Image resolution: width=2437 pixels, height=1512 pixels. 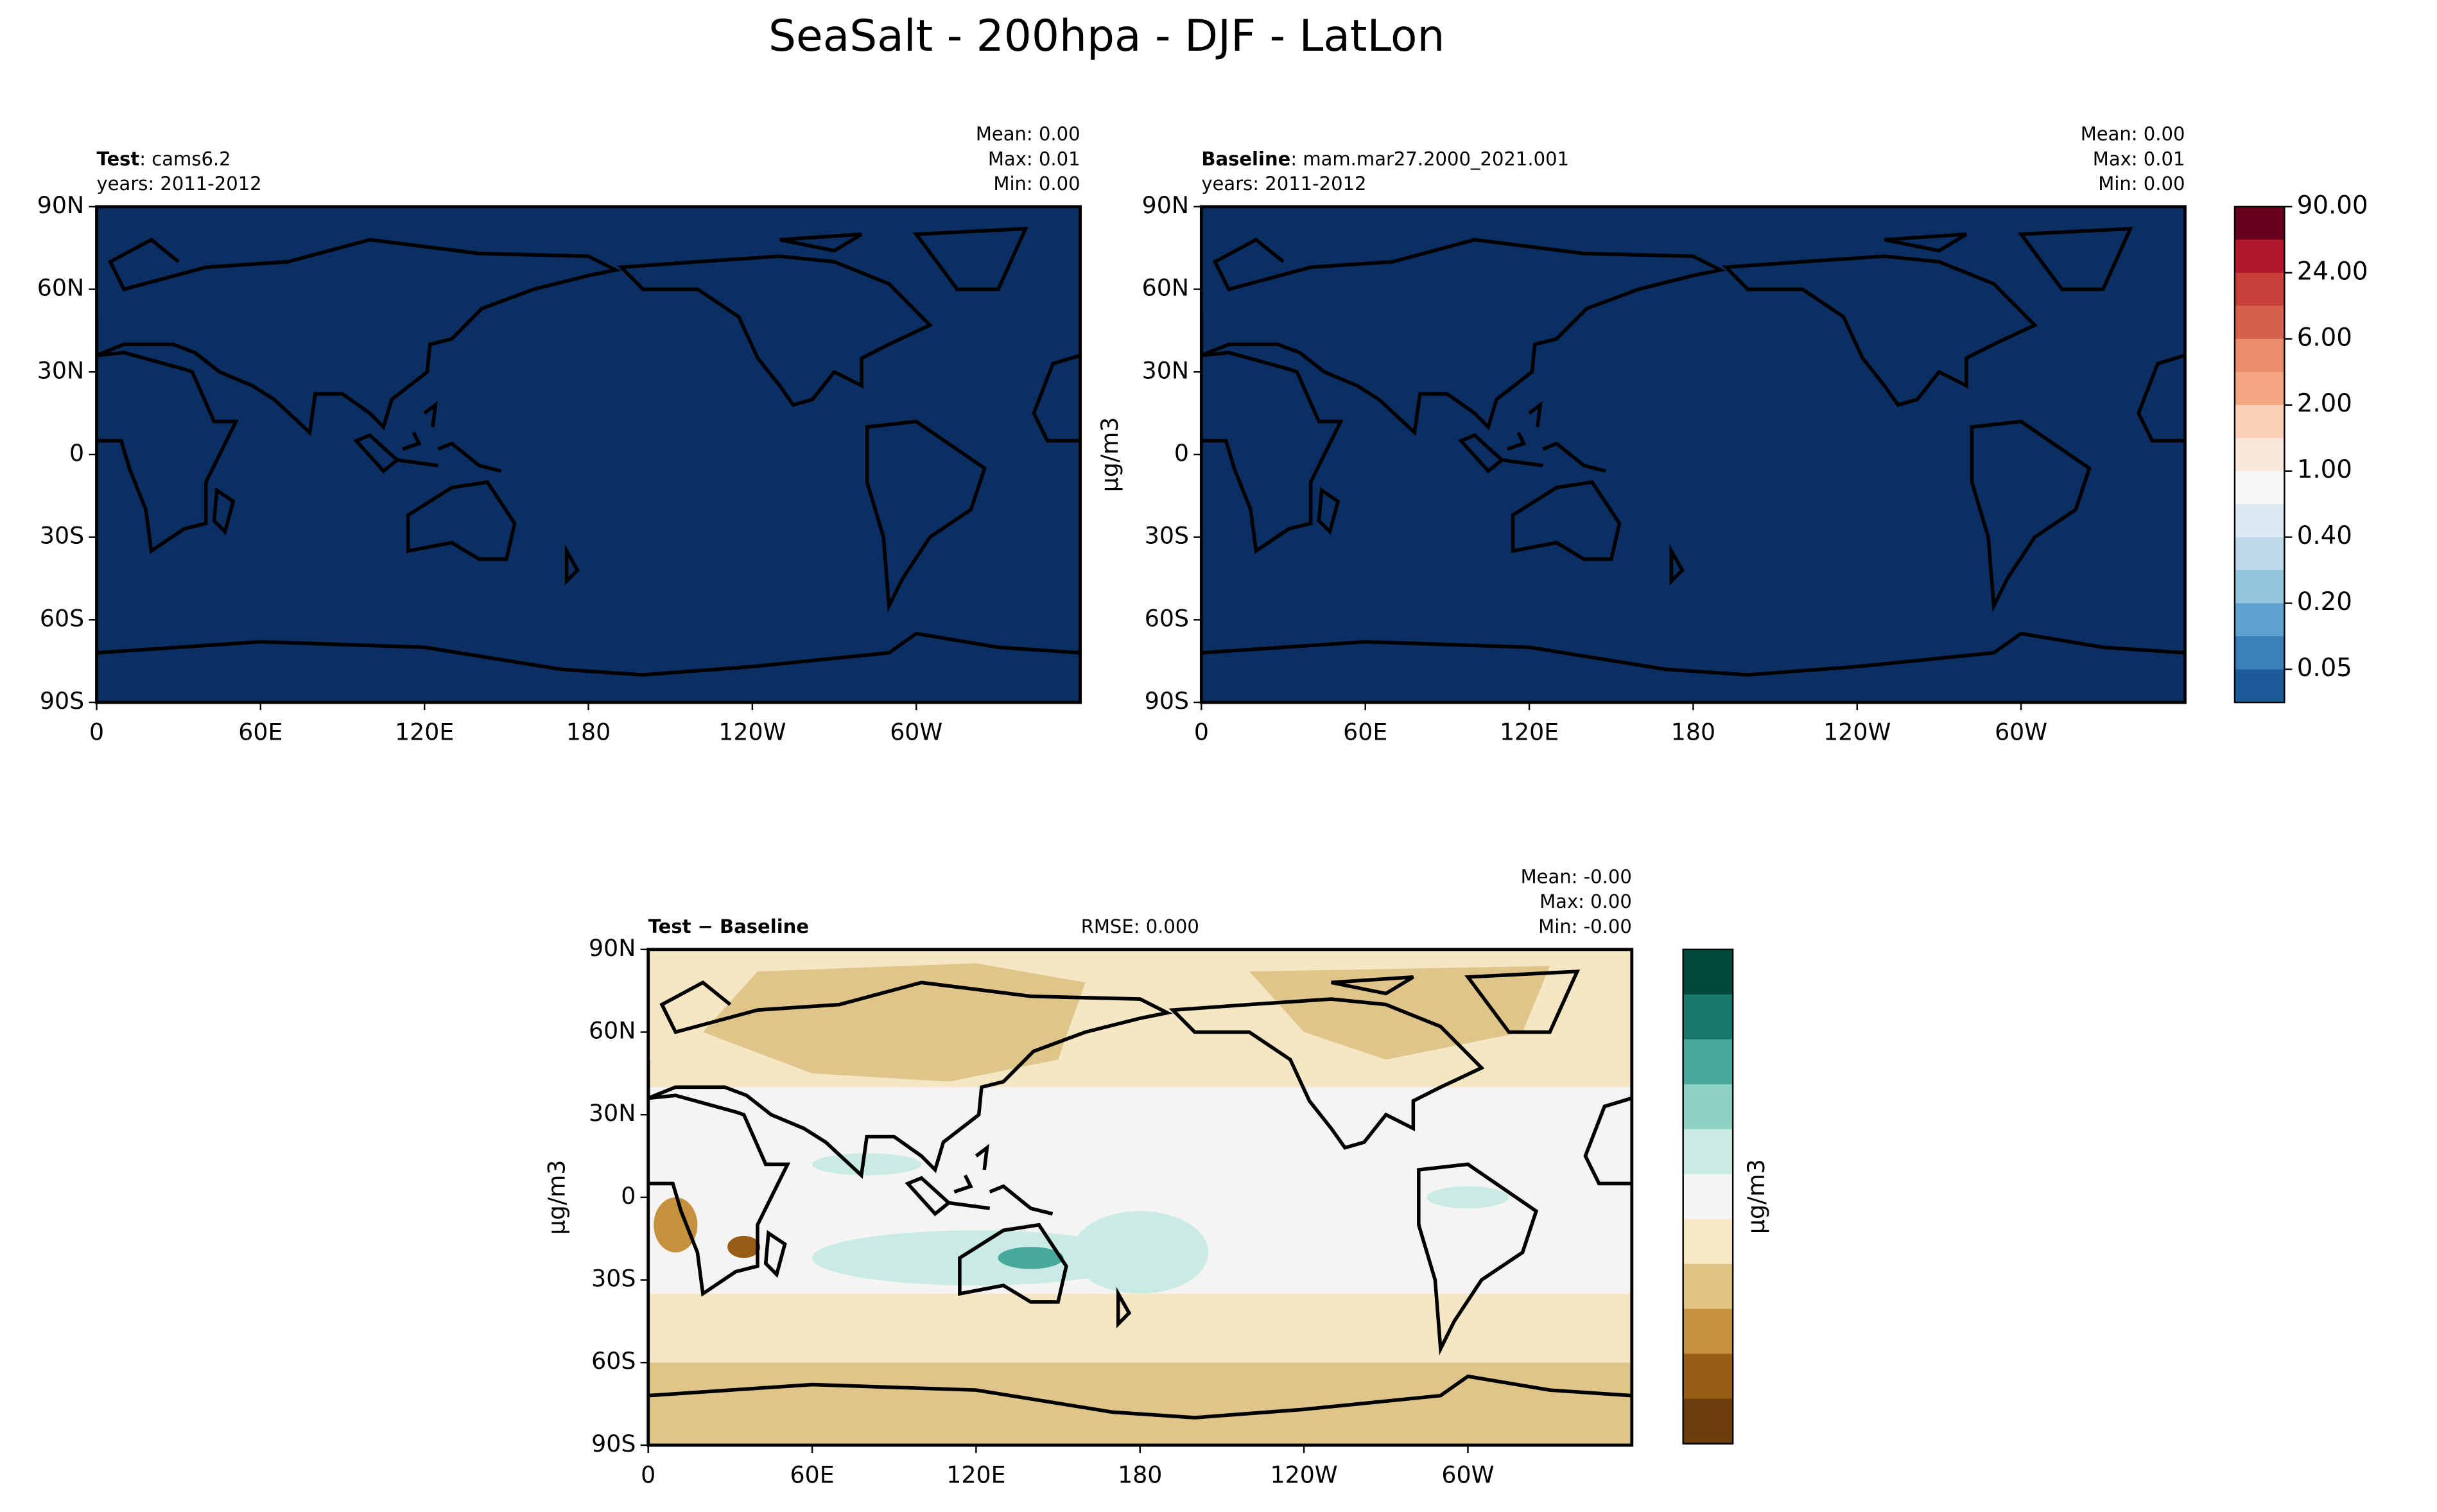 What do you see at coordinates (1106, 35) in the screenshot?
I see `figure-title: SeaSalt - 200hpa - DJF - LatLon` at bounding box center [1106, 35].